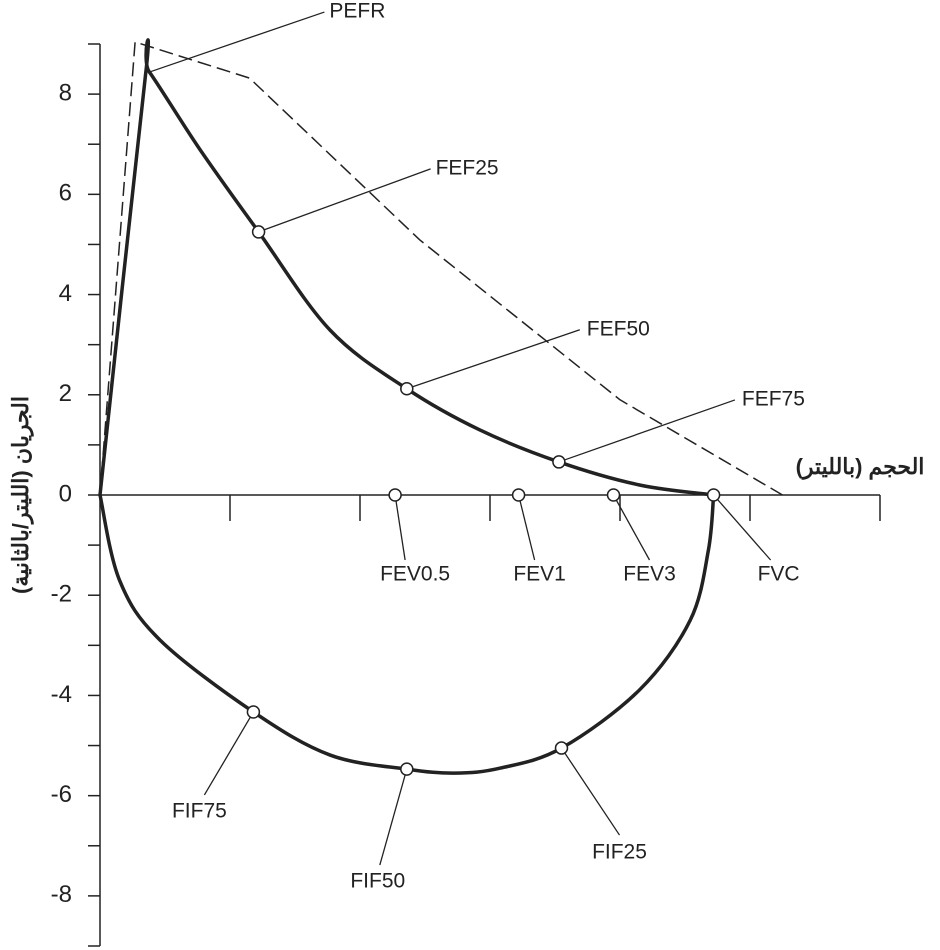  What do you see at coordinates (65, 293) in the screenshot?
I see `y-tick-label: 4` at bounding box center [65, 293].